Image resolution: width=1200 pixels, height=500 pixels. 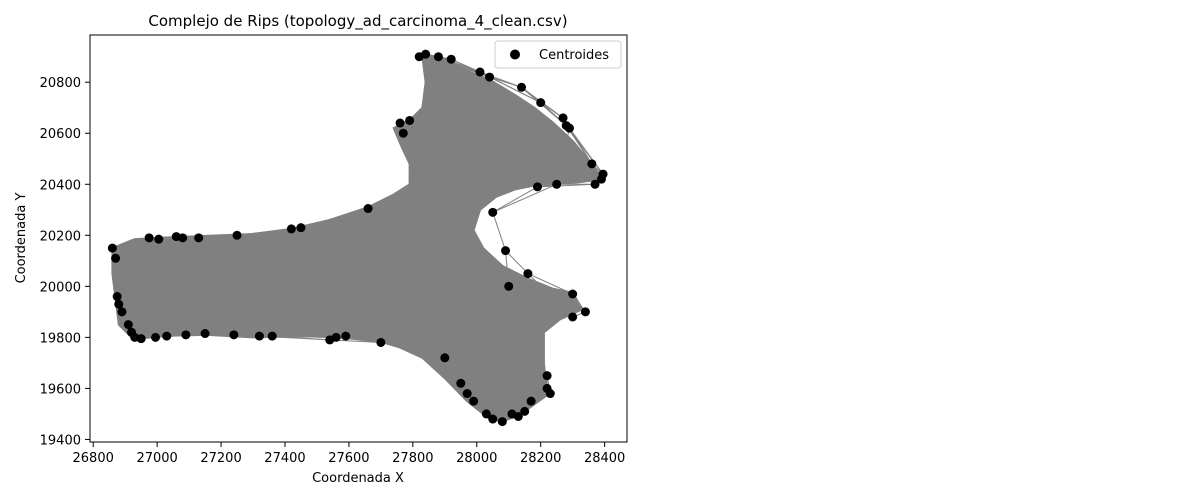 What do you see at coordinates (515, 54) in the screenshot?
I see `legend-marker` at bounding box center [515, 54].